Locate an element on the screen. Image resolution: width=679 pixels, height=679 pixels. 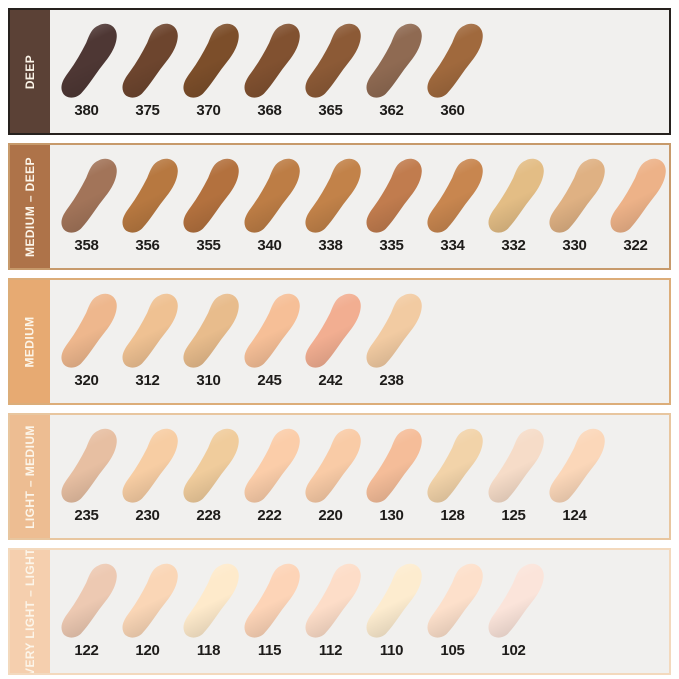
row-label: VERY LIGHT – LIGHT is located at coordinates (30, 611).